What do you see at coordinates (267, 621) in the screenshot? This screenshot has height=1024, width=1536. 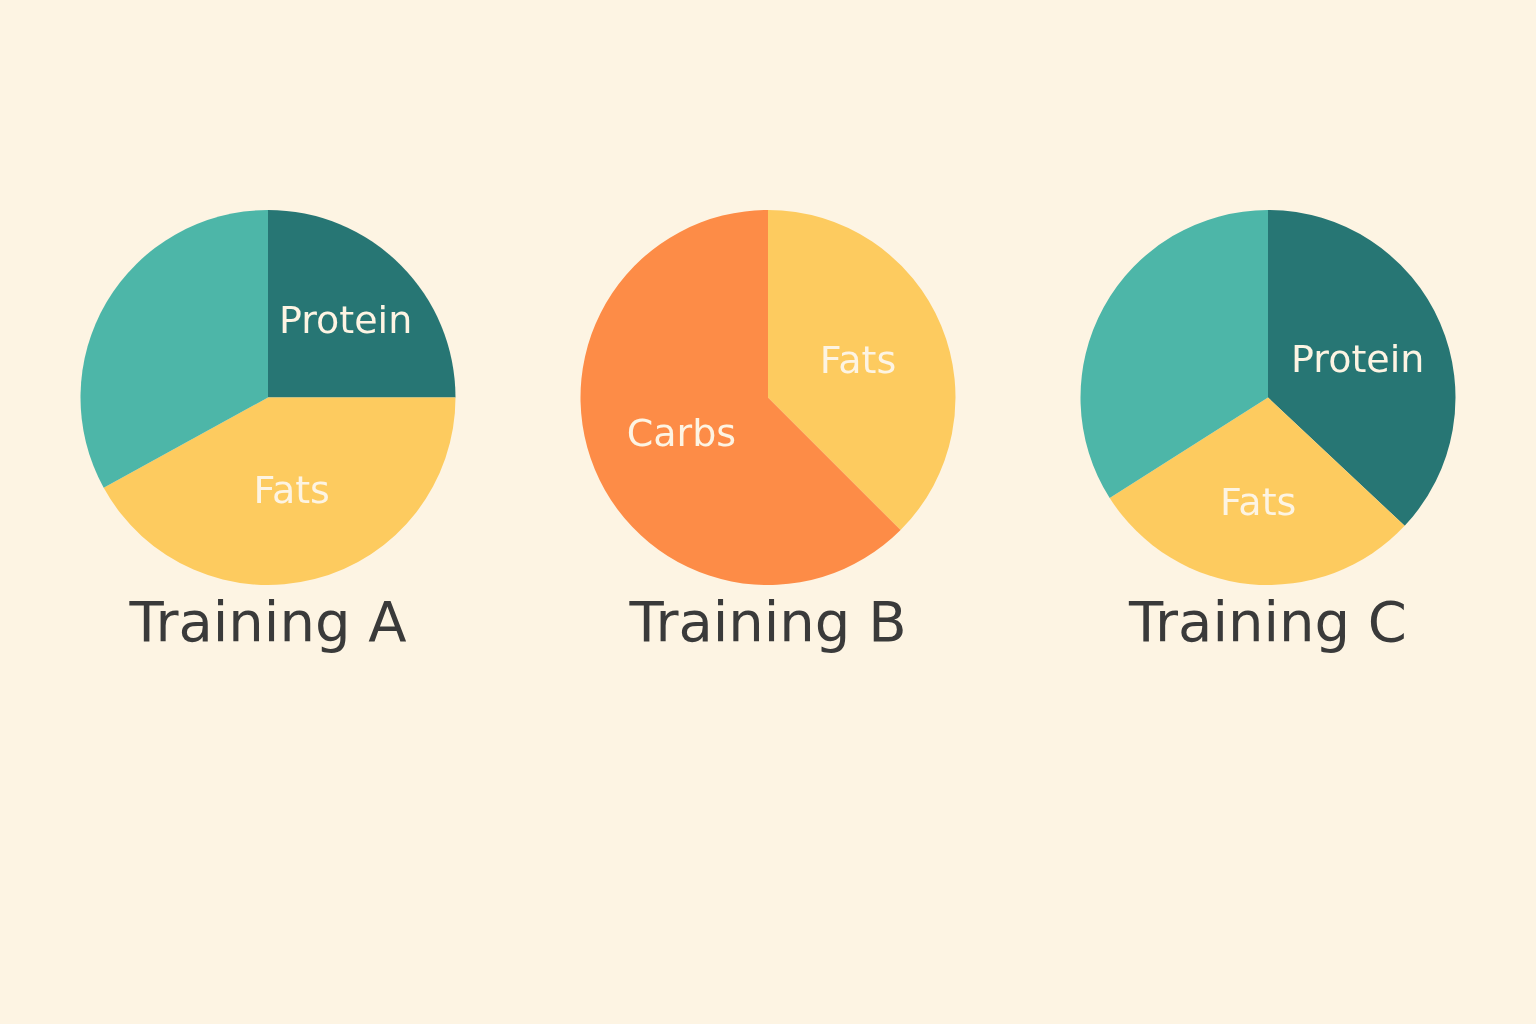 I see `text: Training A` at bounding box center [267, 621].